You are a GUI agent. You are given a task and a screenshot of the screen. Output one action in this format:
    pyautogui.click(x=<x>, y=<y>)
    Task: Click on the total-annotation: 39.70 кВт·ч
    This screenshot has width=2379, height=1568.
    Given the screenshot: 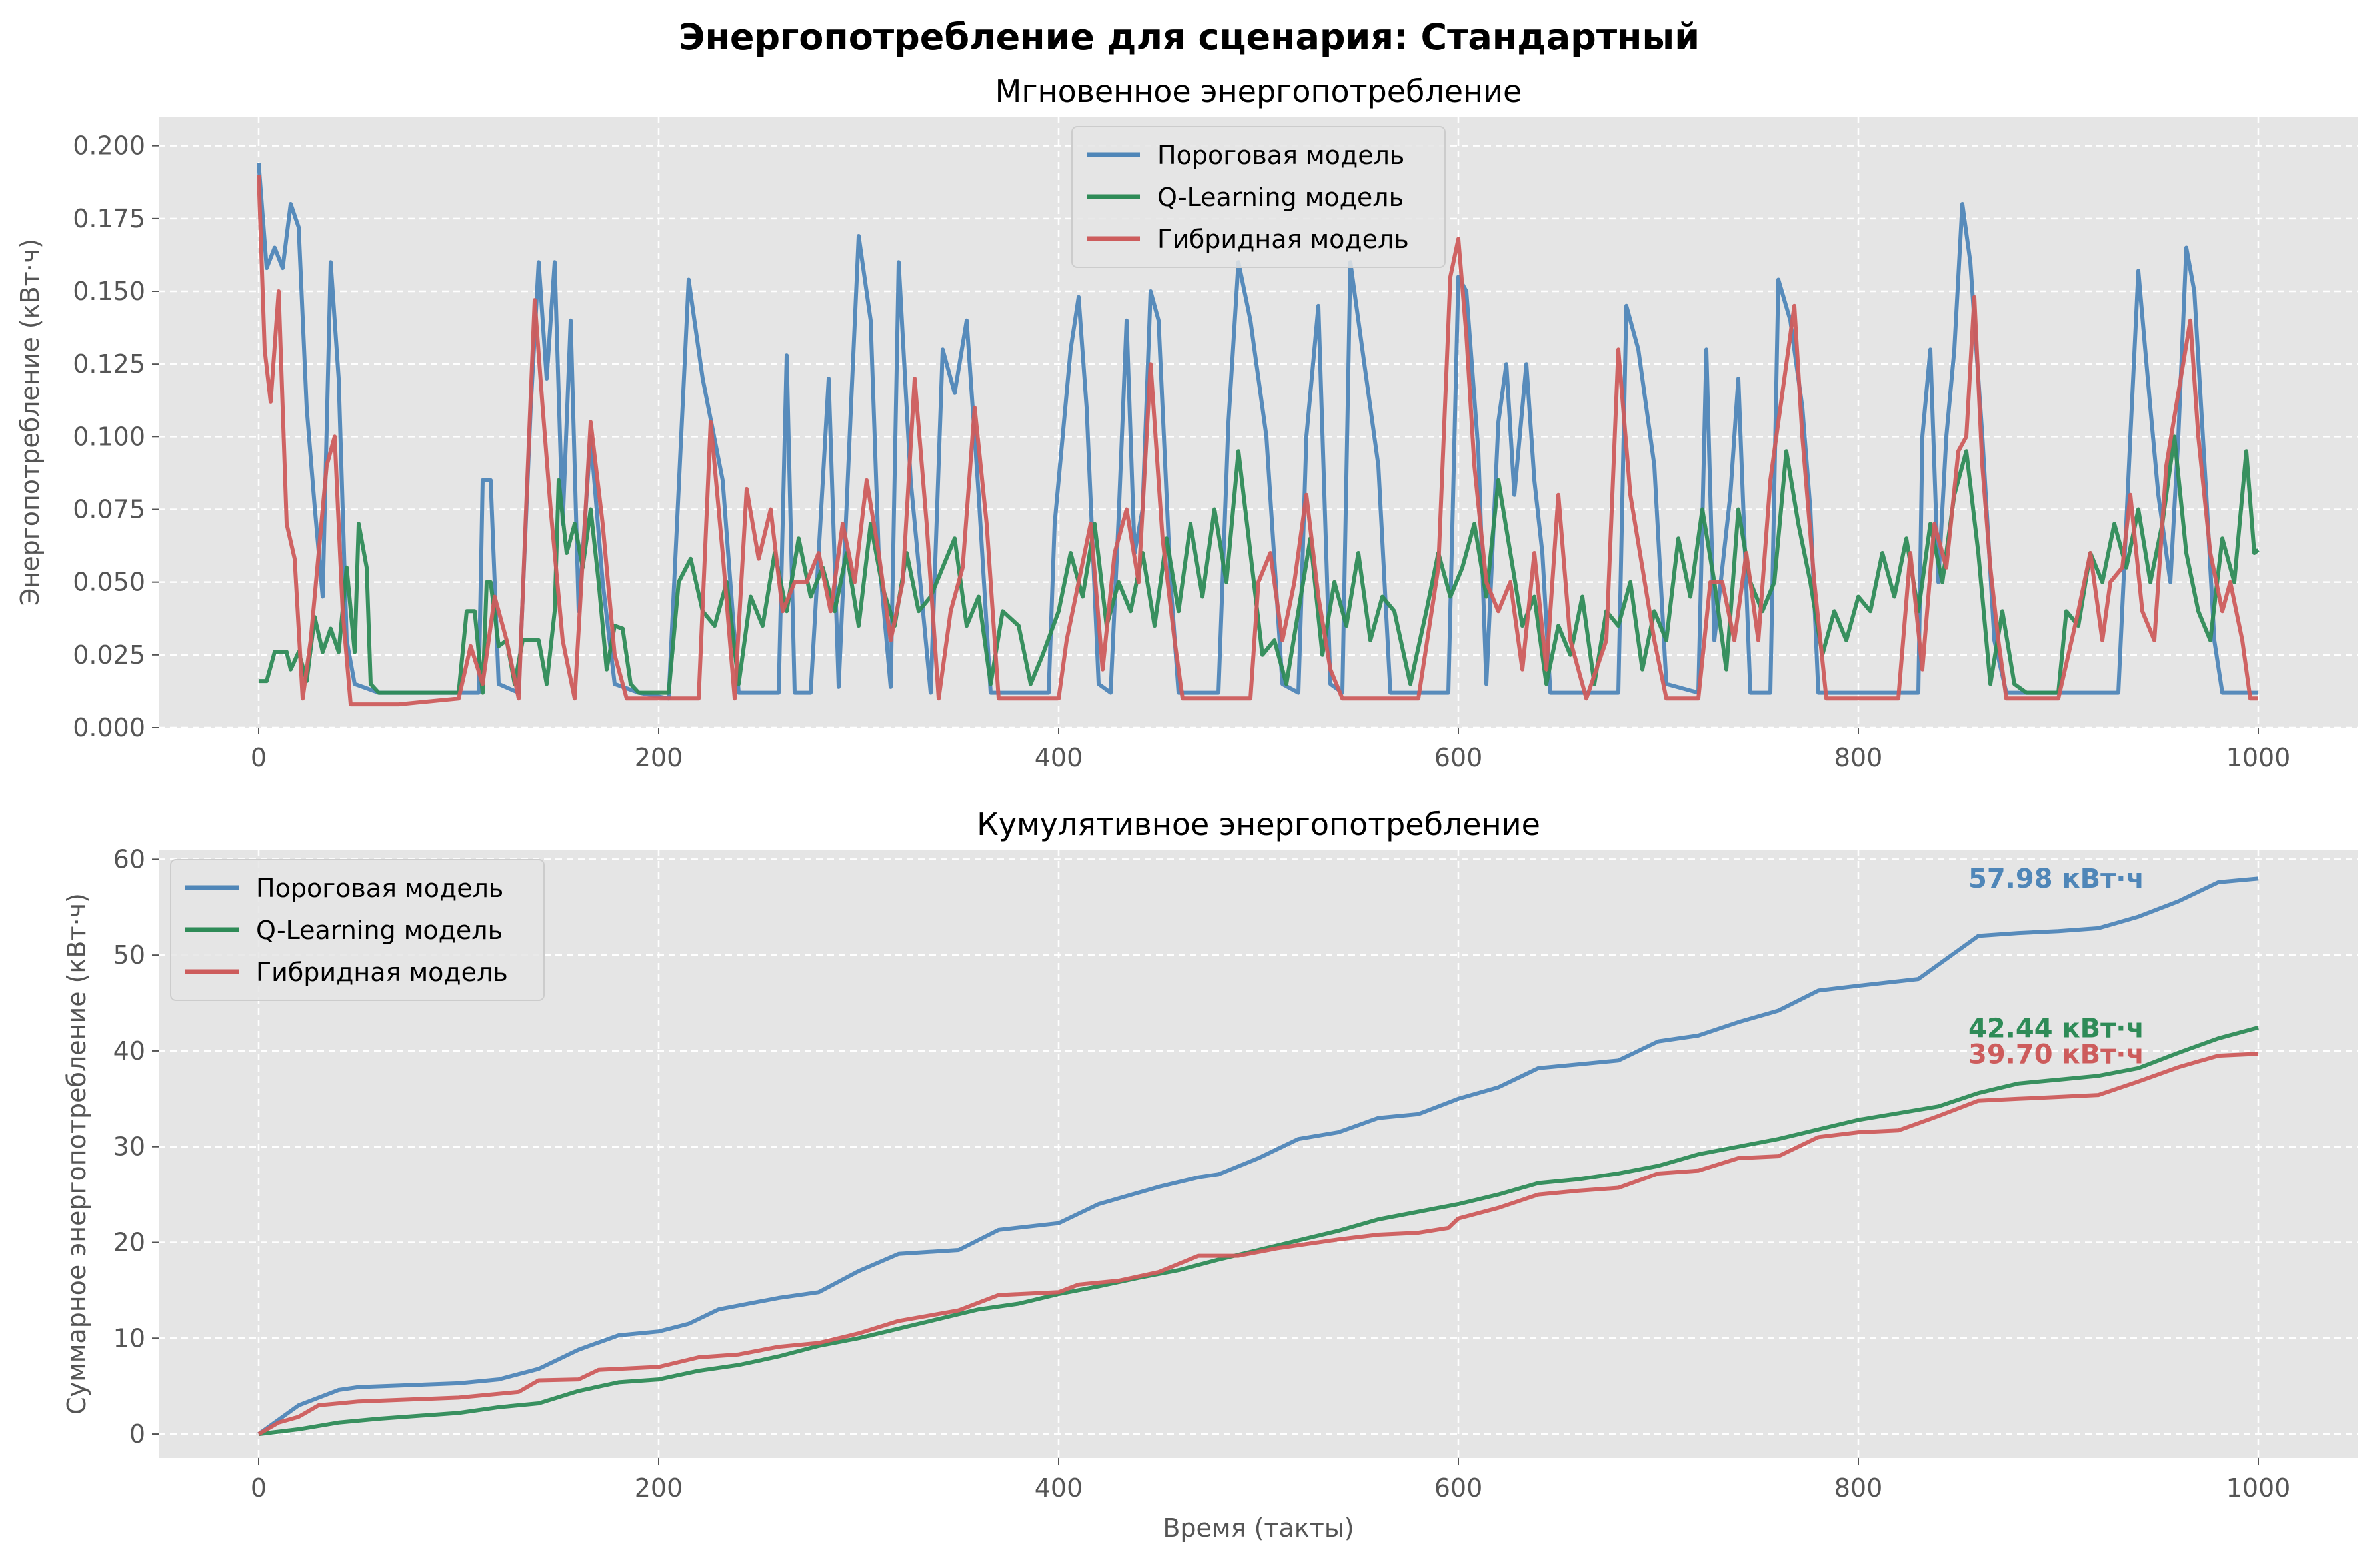 What is the action you would take?
    pyautogui.click(x=2056, y=1055)
    